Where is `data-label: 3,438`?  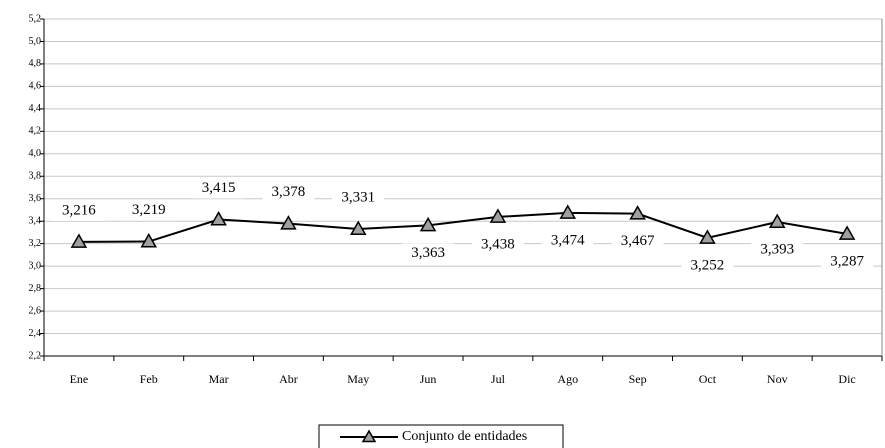 data-label: 3,438 is located at coordinates (498, 244).